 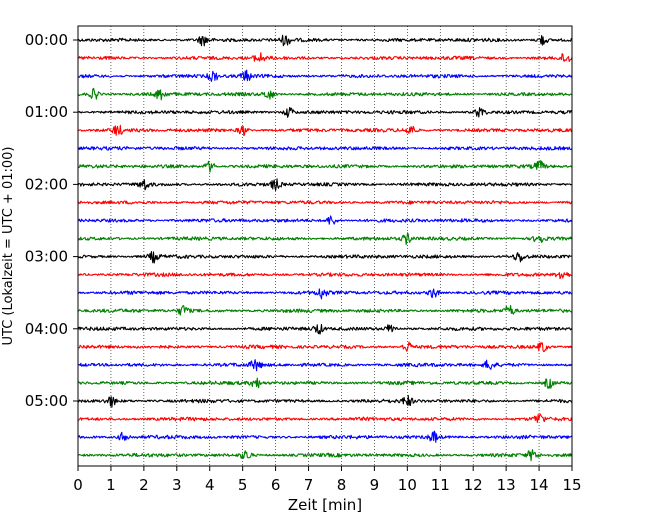 I want to click on y-tick-label: 05:00, so click(x=46, y=401).